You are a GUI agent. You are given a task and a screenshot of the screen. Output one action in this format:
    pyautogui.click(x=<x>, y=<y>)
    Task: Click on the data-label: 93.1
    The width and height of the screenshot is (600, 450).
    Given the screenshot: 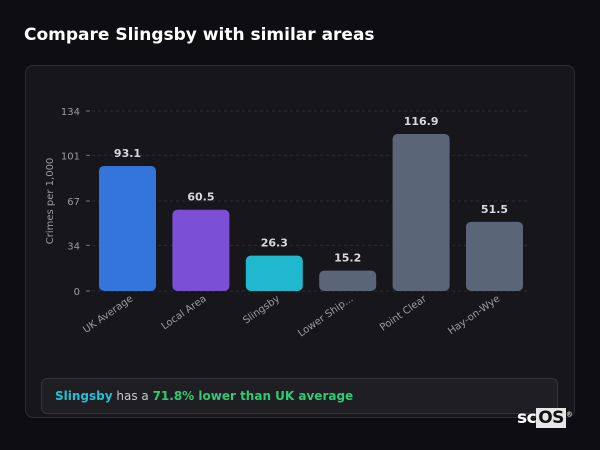 What is the action you would take?
    pyautogui.click(x=127, y=153)
    